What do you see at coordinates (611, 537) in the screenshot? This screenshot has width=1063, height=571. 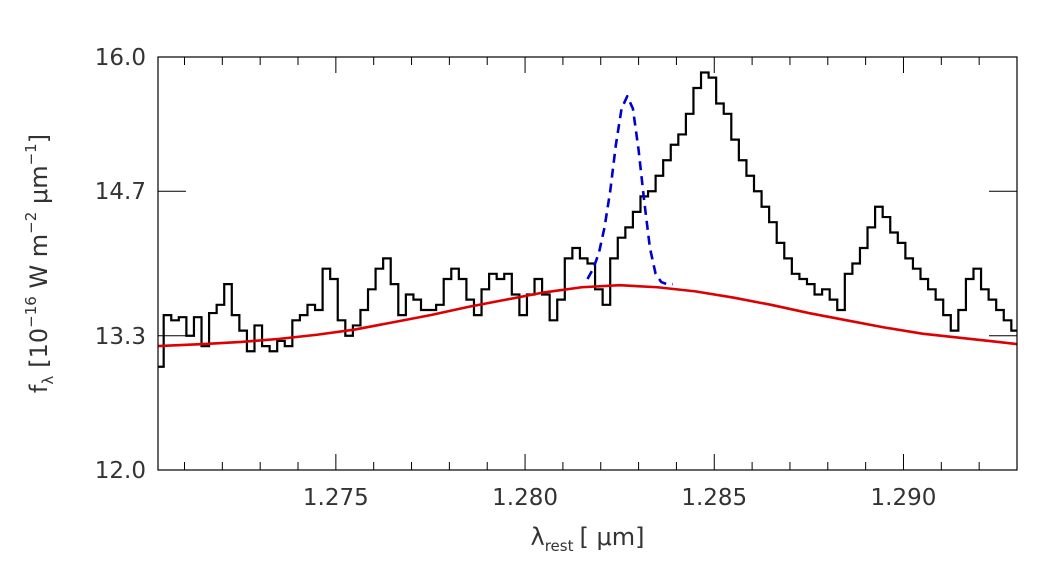 I see `x-axis-label-unit: [ μm]` at bounding box center [611, 537].